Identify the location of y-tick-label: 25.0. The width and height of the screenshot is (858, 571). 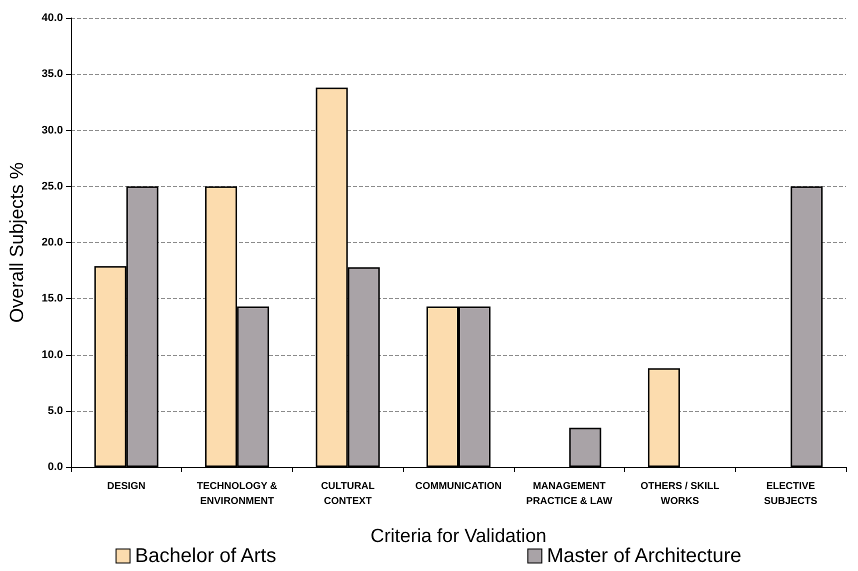
(52, 186).